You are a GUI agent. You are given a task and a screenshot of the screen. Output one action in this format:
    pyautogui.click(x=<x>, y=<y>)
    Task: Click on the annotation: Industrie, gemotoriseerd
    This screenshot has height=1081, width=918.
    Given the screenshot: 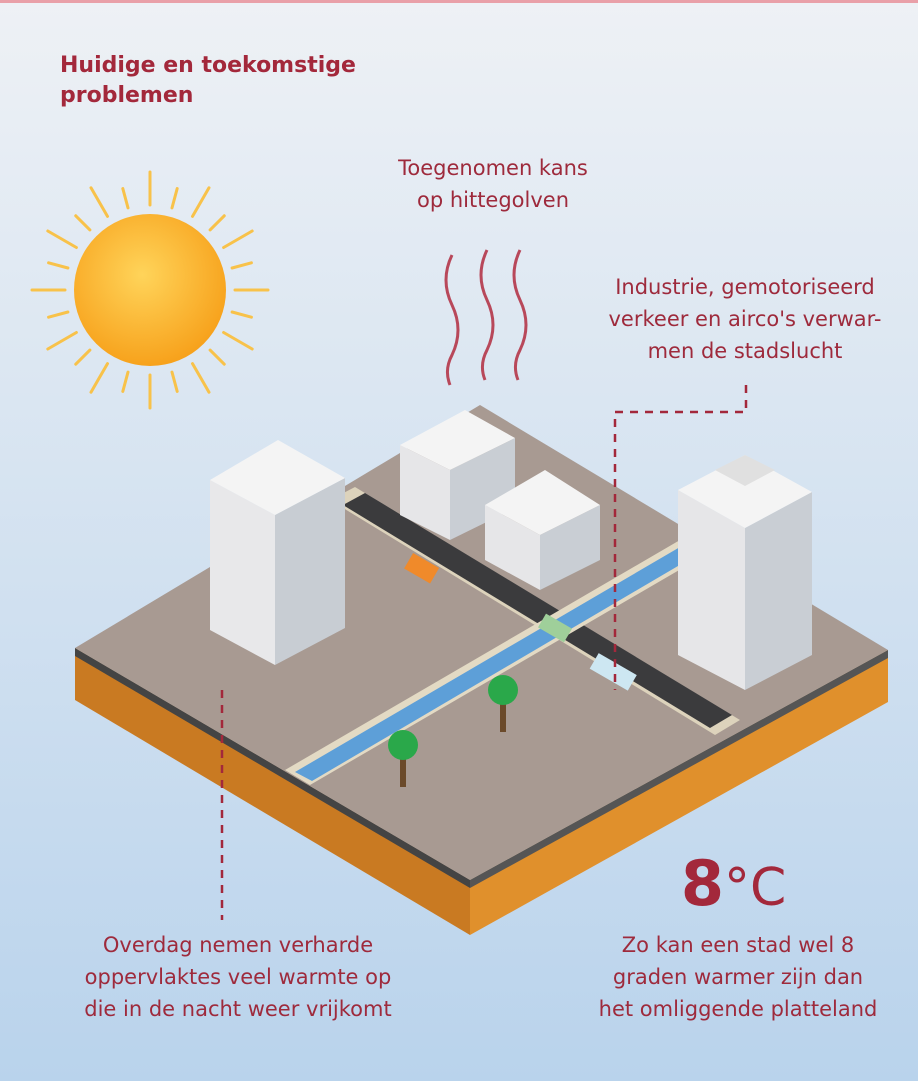 What is the action you would take?
    pyautogui.click(x=745, y=287)
    